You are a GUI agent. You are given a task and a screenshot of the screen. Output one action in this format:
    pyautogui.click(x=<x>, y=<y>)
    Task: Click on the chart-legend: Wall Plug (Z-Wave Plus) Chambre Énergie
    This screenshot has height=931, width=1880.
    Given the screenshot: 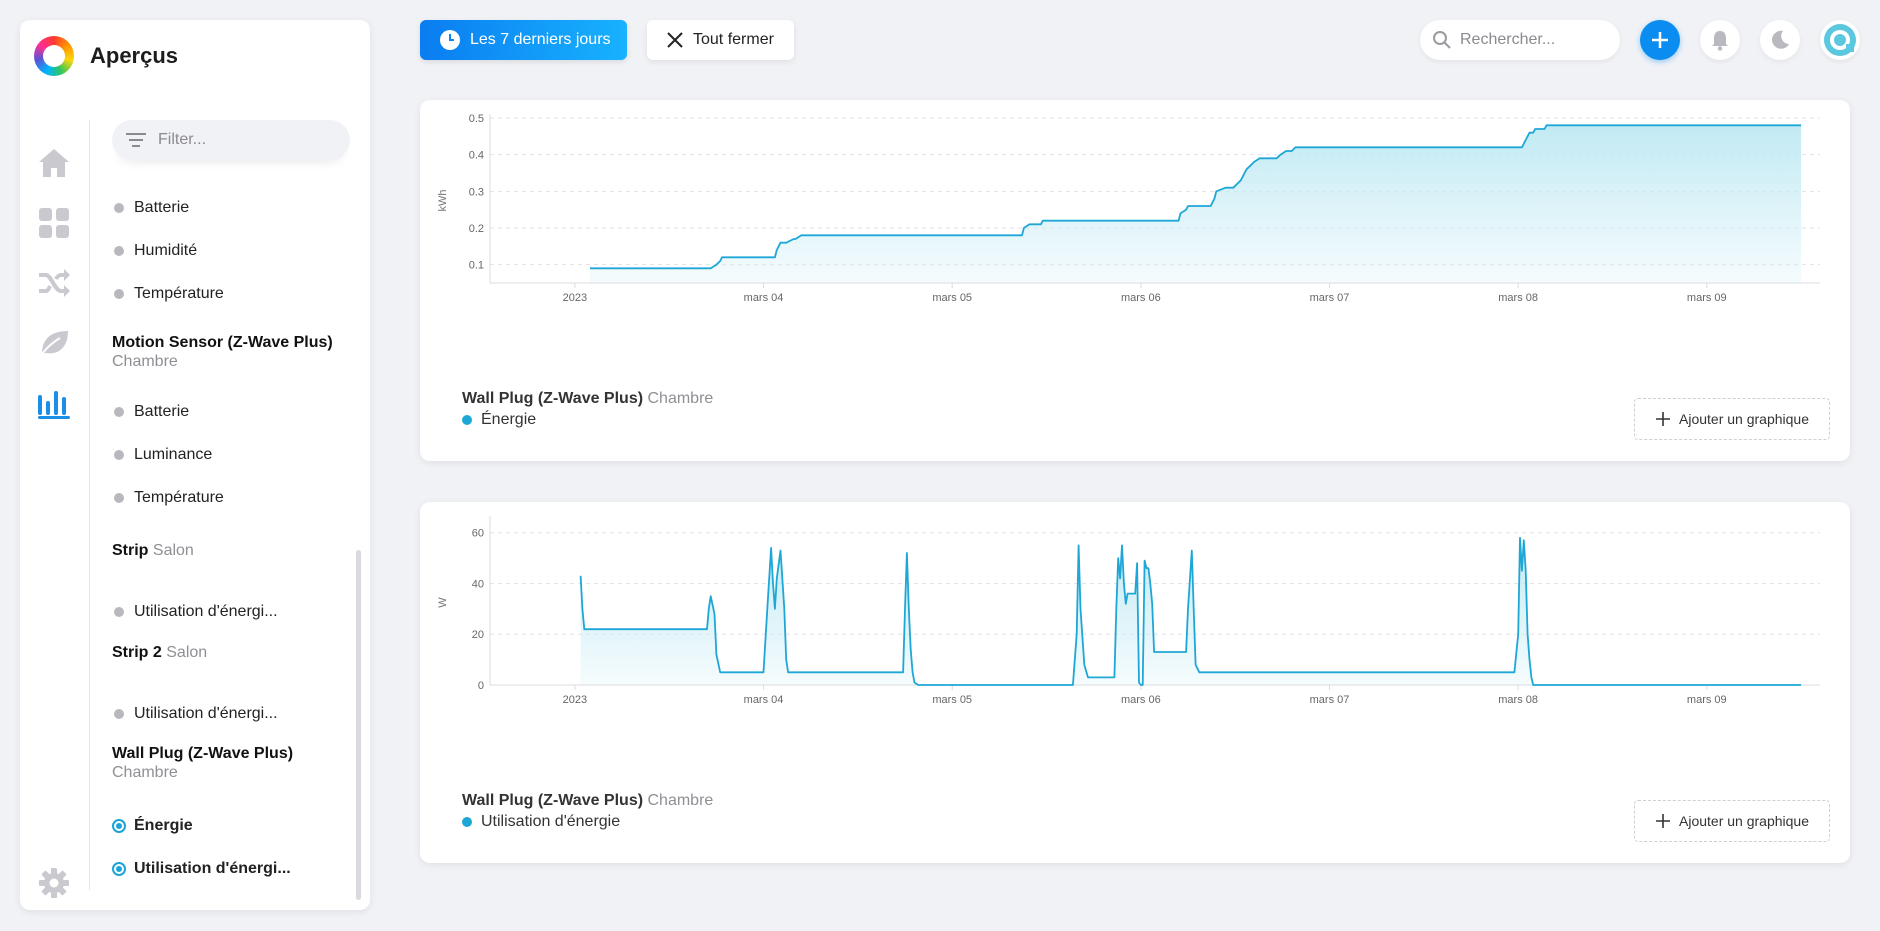 What is the action you would take?
    pyautogui.click(x=587, y=409)
    